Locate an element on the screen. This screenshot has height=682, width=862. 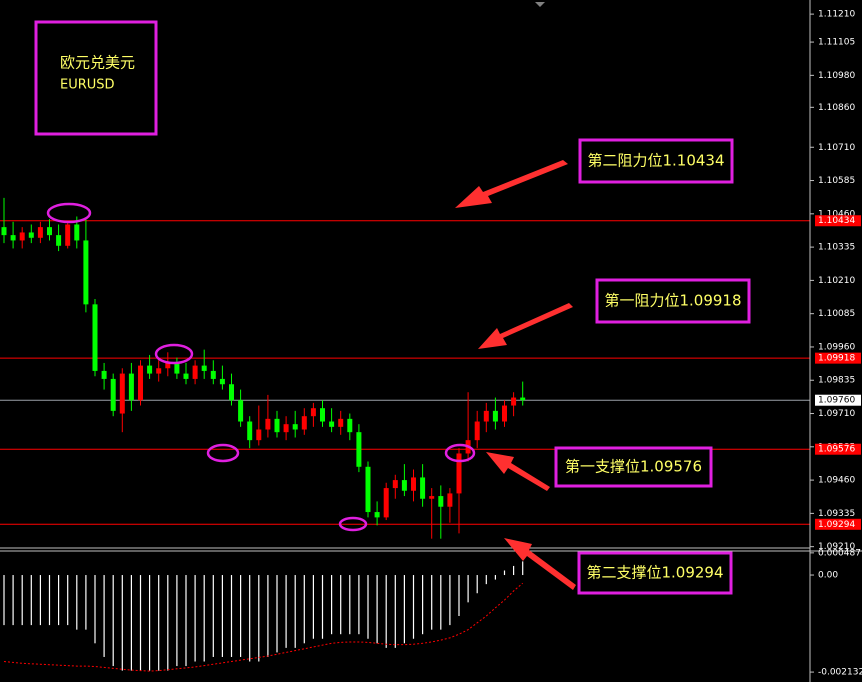
title-box is located at coordinates (96, 78).